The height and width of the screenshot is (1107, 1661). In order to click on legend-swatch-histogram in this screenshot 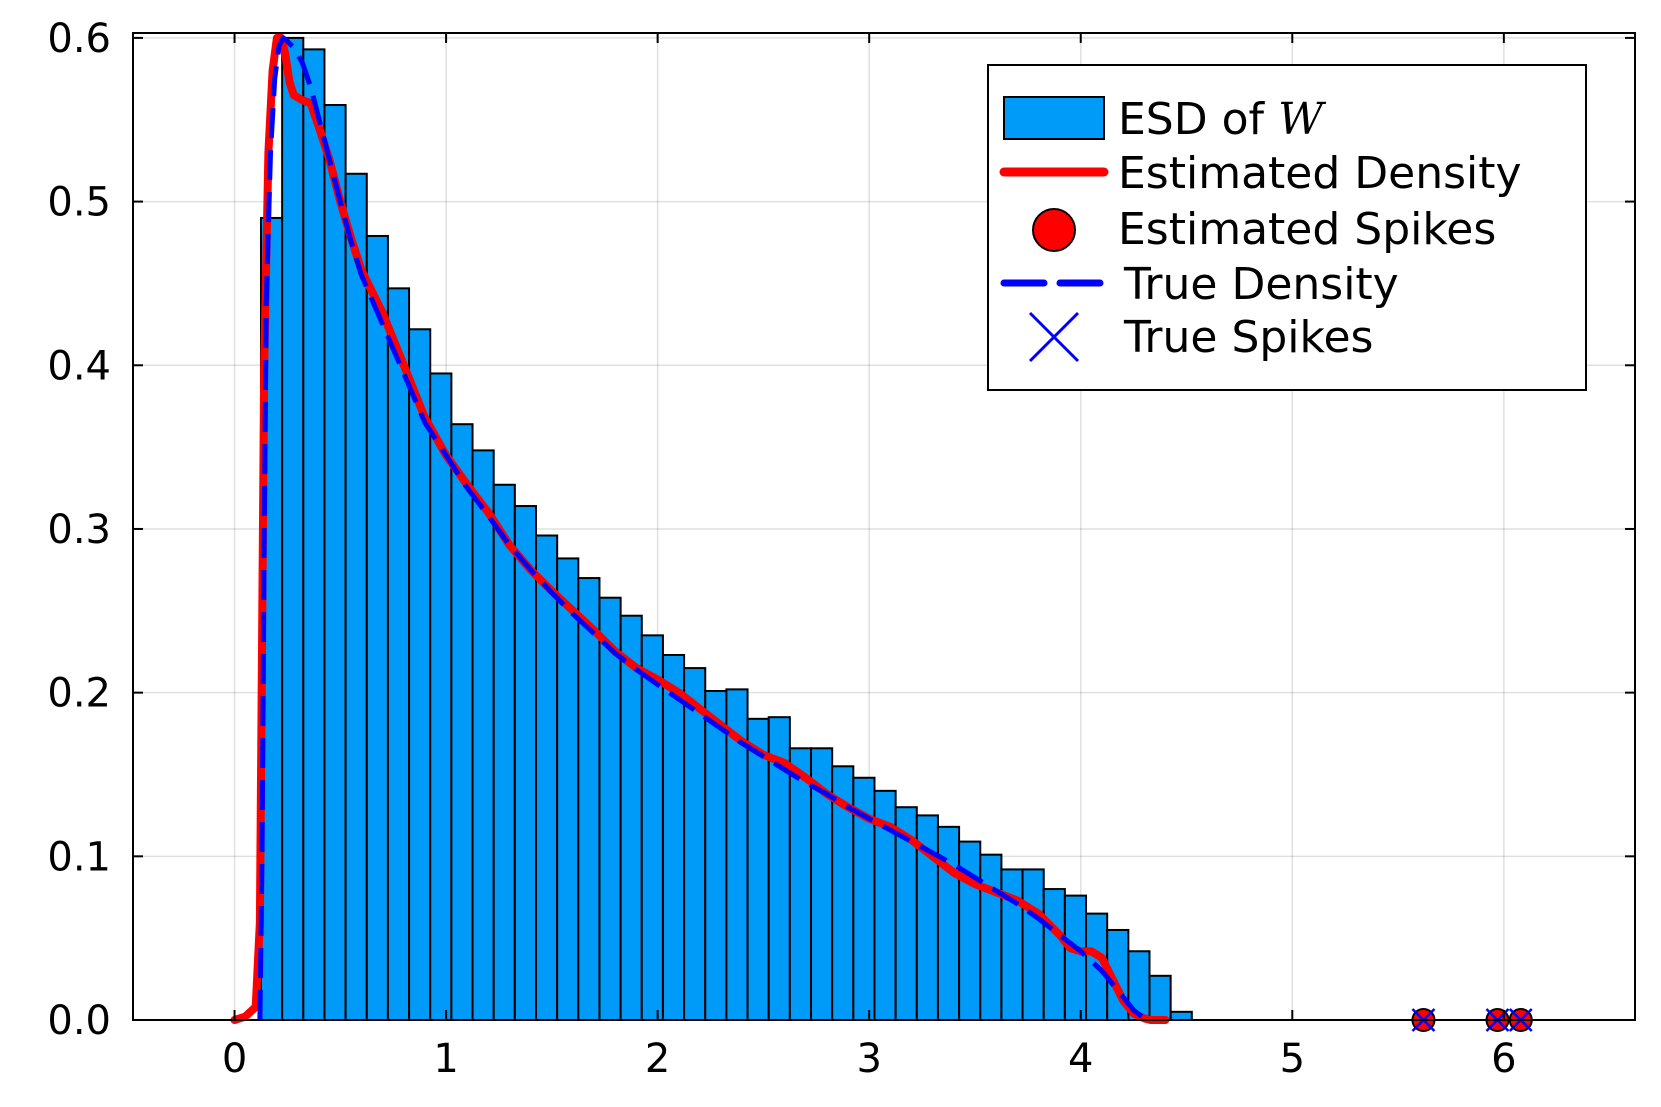, I will do `click(1054, 118)`.